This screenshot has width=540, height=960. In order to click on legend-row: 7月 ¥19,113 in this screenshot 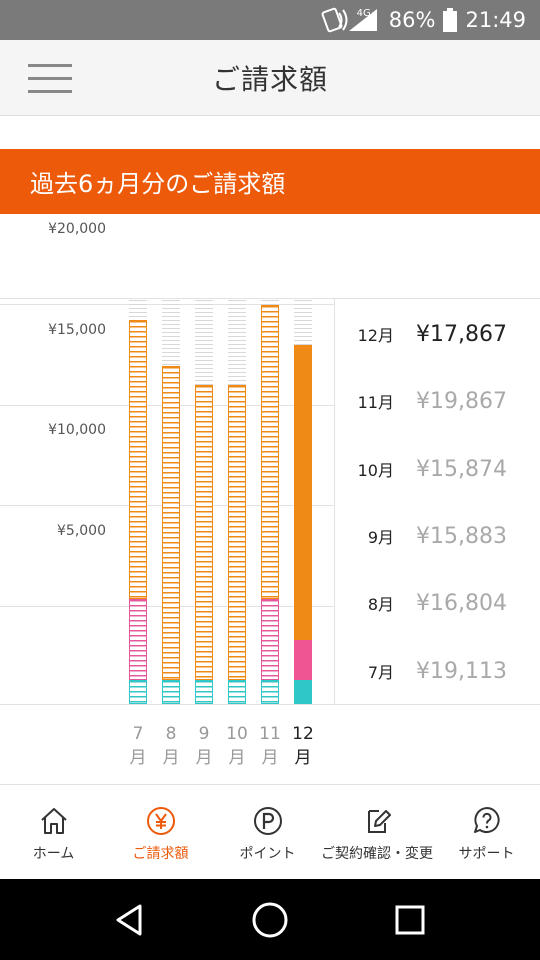, I will do `click(435, 671)`.